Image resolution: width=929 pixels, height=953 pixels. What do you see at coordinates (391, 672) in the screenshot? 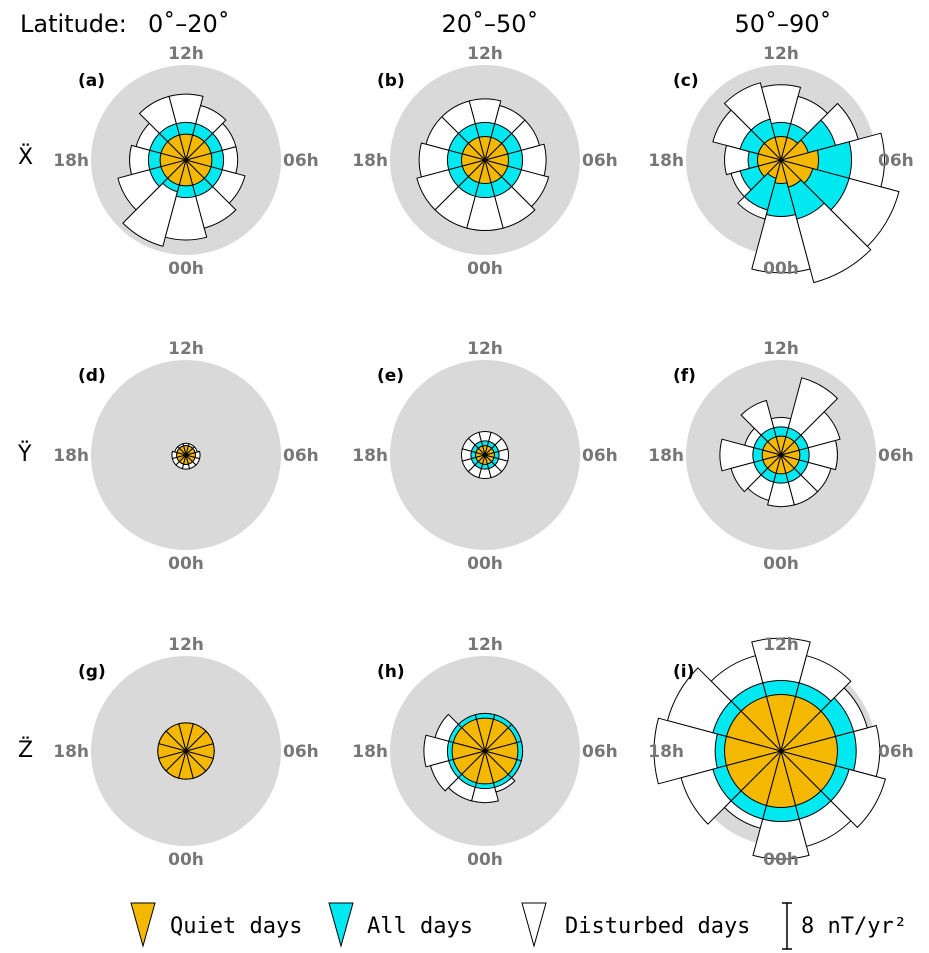
I see `panel-label: (h)` at bounding box center [391, 672].